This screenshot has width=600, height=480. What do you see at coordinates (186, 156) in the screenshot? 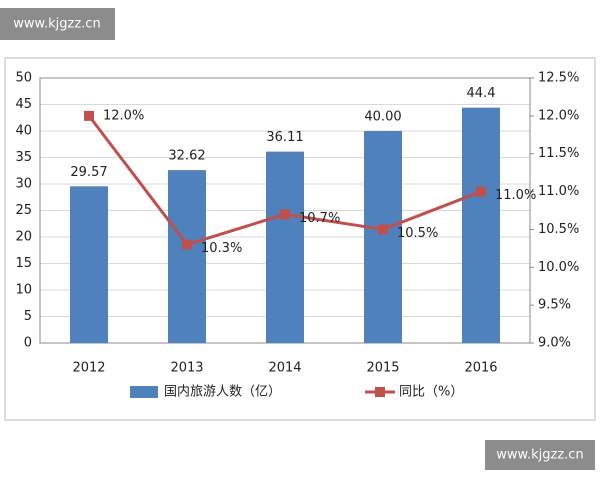
I see `bar-value-label: 32.62` at bounding box center [186, 156].